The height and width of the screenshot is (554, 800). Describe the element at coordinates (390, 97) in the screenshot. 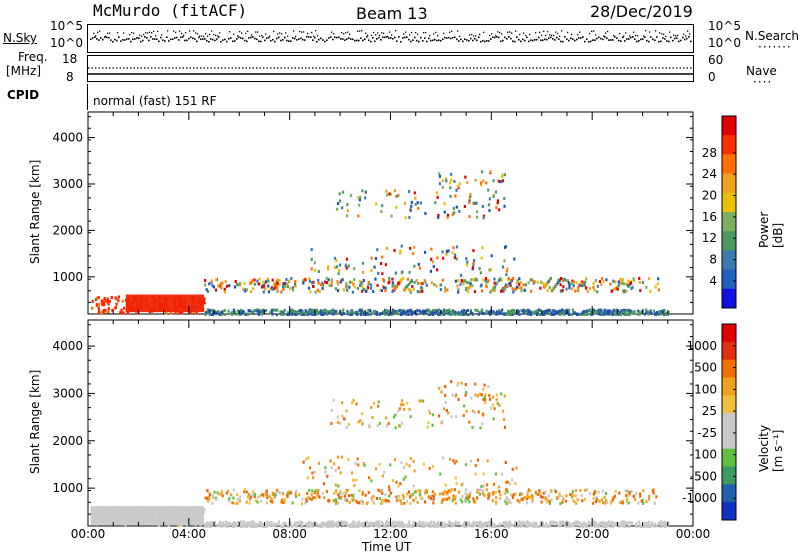

I see `cpid-panel` at that location.